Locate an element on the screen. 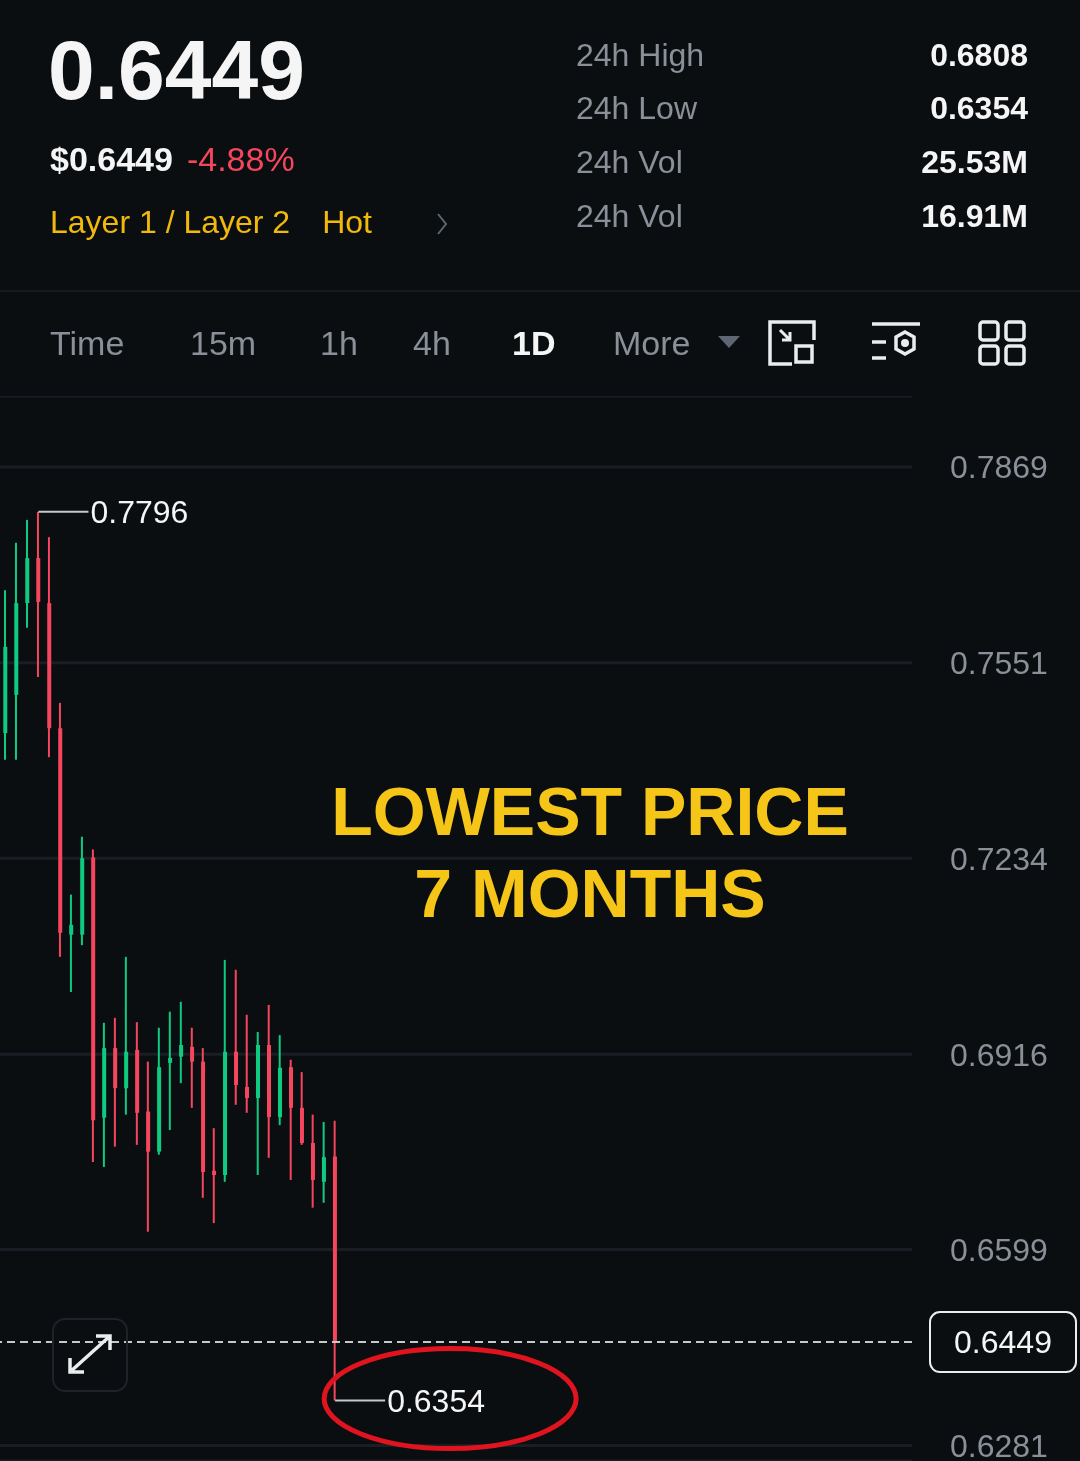 This screenshot has width=1080, height=1461. ref-line-label: 0.6449 is located at coordinates (1003, 1342).